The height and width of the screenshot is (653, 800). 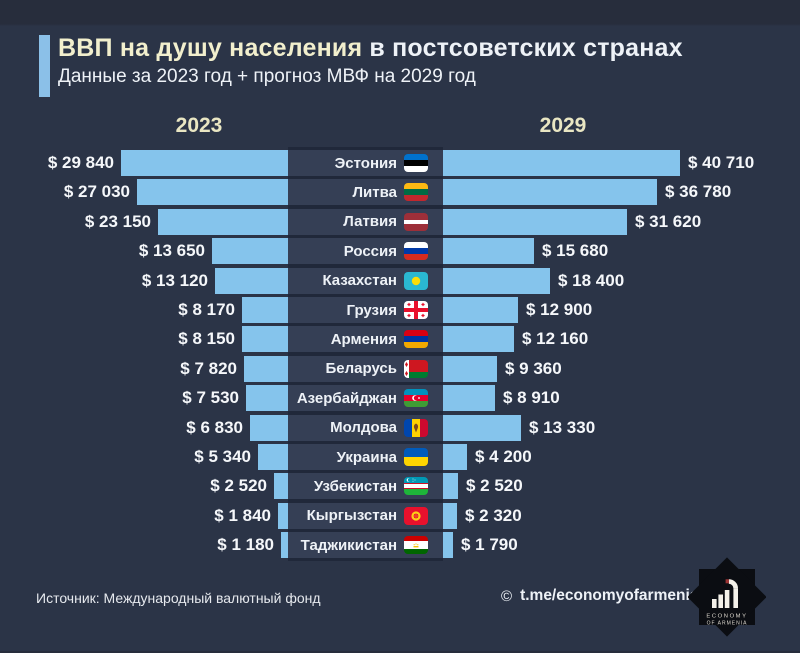 What do you see at coordinates (533, 368) in the screenshot?
I see `value-label-2029: $ 9 360` at bounding box center [533, 368].